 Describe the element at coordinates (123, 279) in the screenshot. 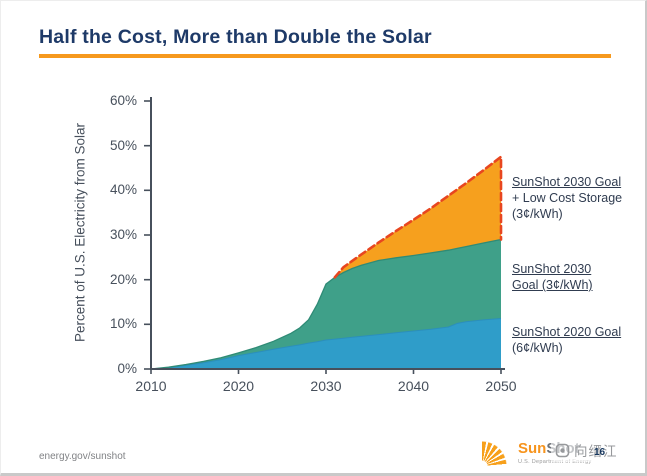

I see `y-tick-label: 20%` at that location.